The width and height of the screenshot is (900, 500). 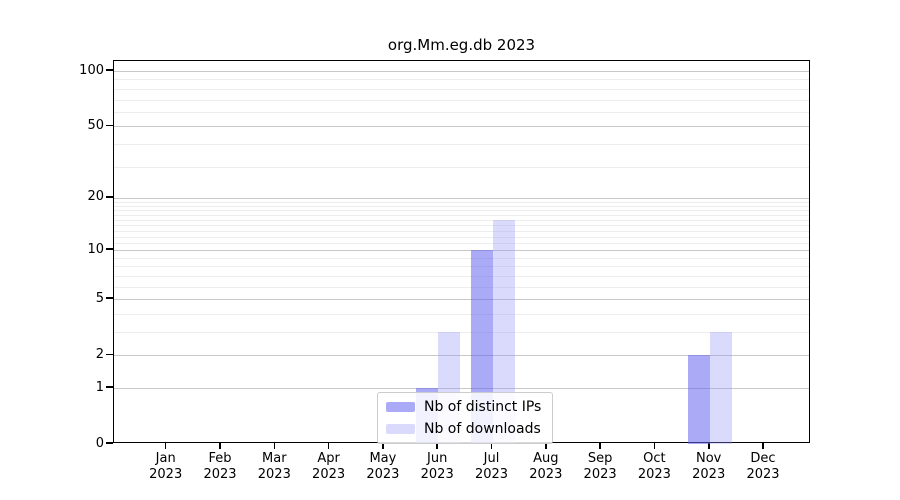 What do you see at coordinates (91, 70) in the screenshot?
I see `y-tick-label: 100` at bounding box center [91, 70].